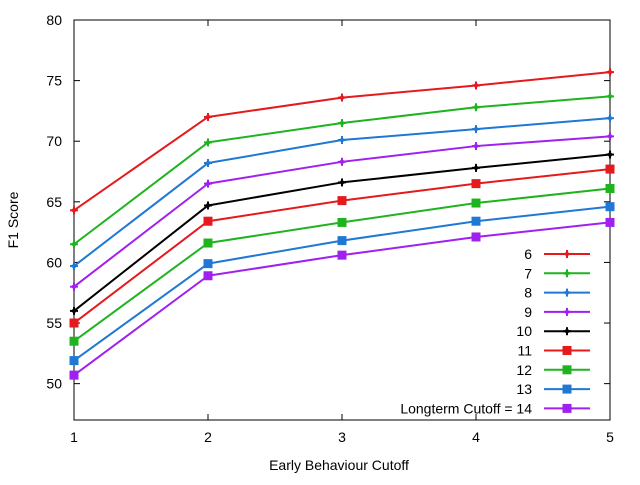 This screenshot has height=485, width=640. Describe the element at coordinates (339, 465) in the screenshot. I see `x-axis-label: Early Behaviour Cutoff` at that location.